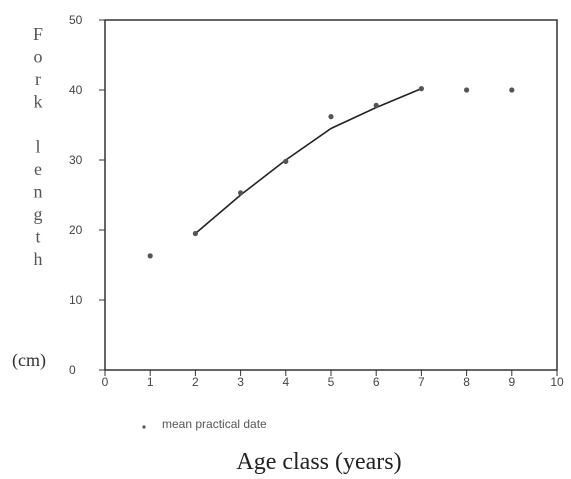  What do you see at coordinates (38, 34) in the screenshot?
I see `y-axis-label-letter: F` at bounding box center [38, 34].